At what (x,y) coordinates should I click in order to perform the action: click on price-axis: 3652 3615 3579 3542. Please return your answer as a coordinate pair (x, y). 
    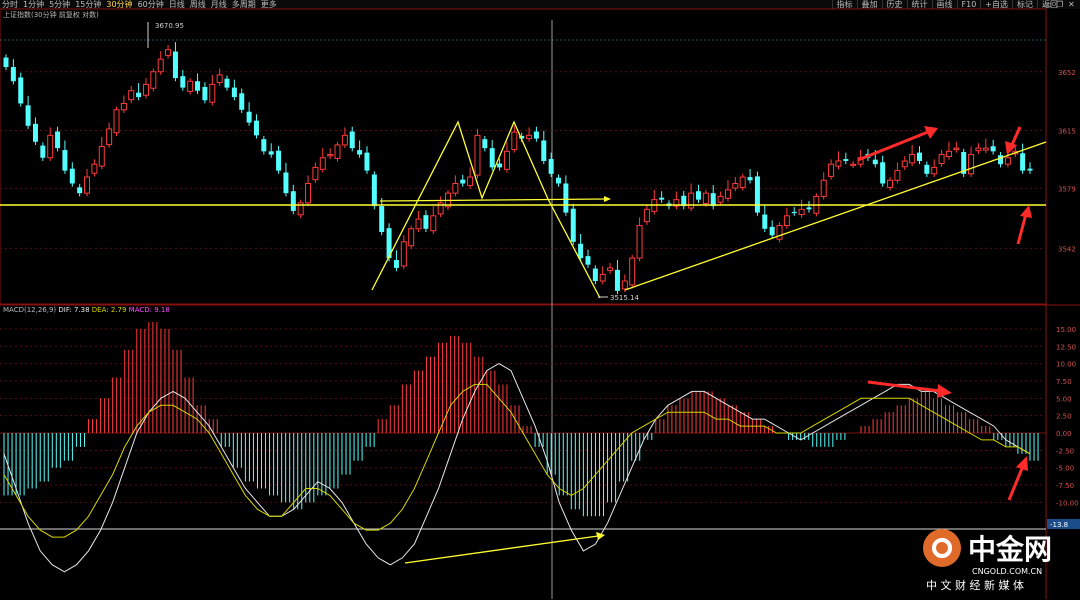
    Looking at the image, I should click on (1067, 161).